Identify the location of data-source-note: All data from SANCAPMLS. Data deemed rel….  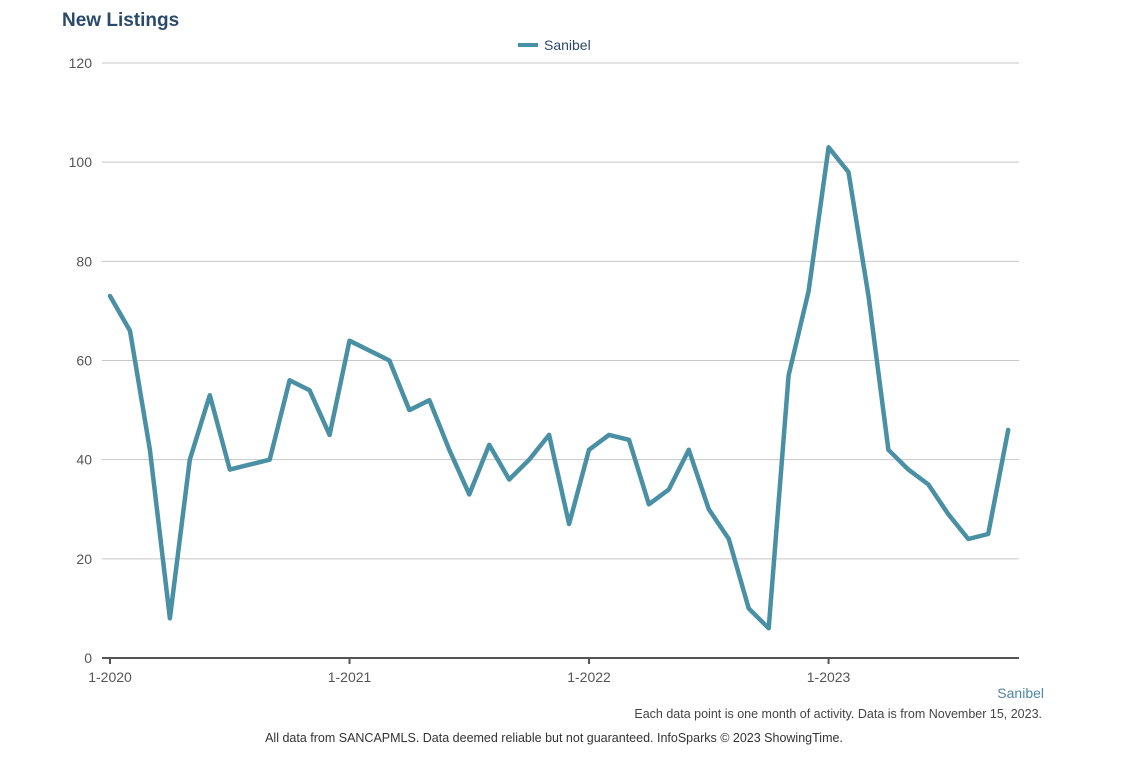
(554, 738).